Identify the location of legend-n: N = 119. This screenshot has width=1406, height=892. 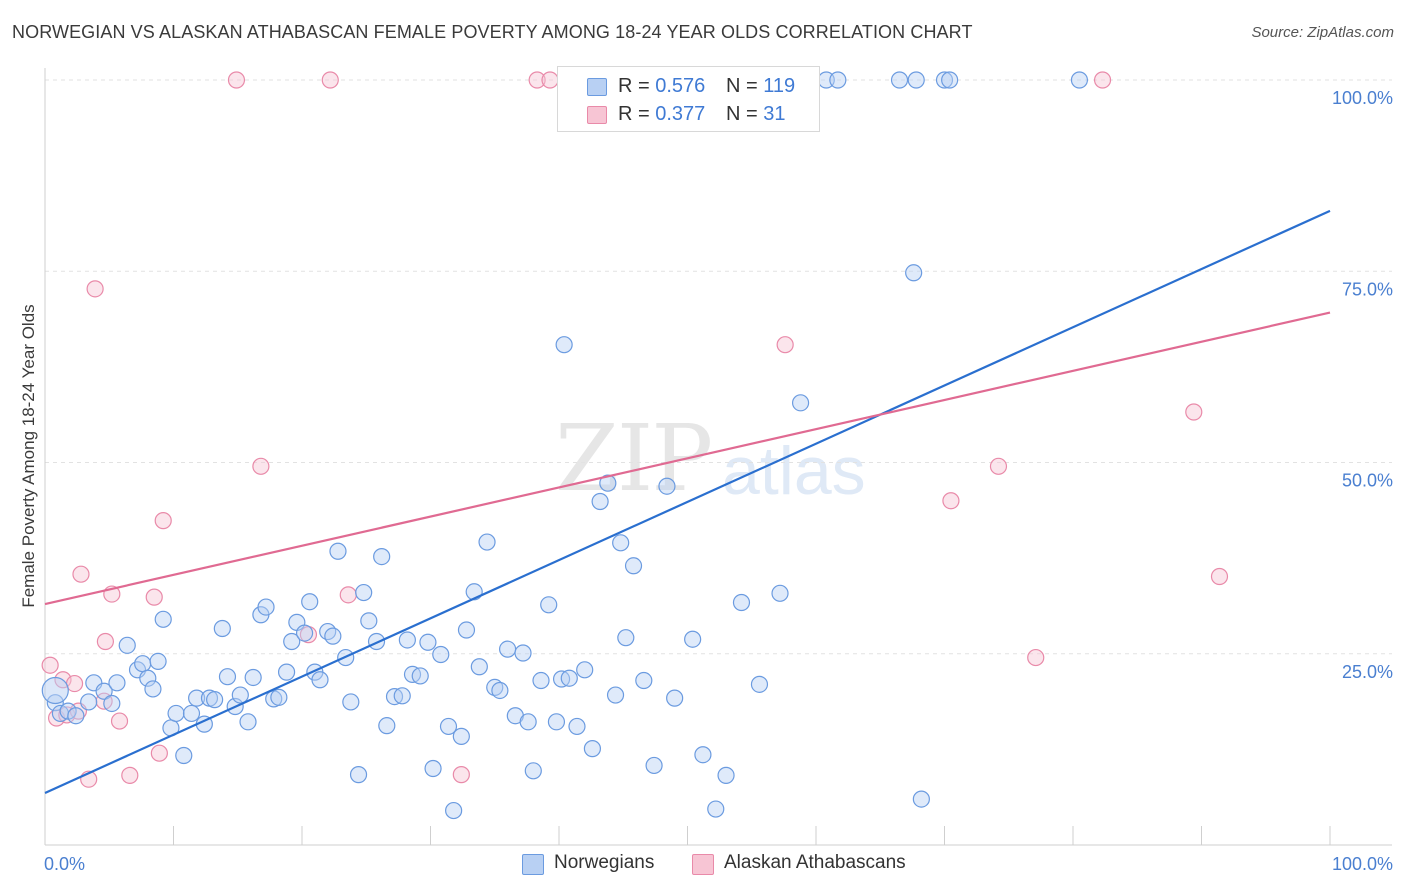
(761, 86).